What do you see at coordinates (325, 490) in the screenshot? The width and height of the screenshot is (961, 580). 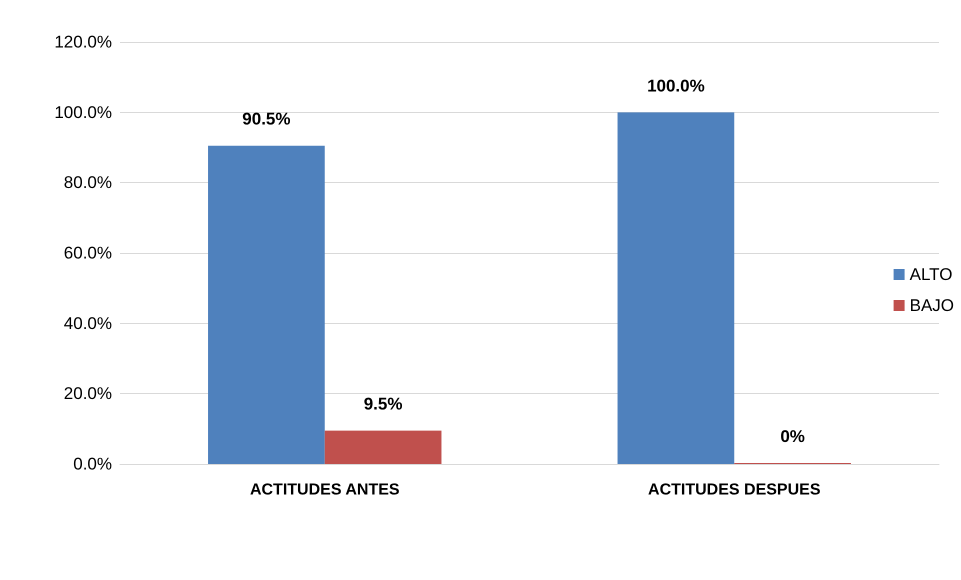 I see `x-tick-label: ACTITUDES ANTES` at bounding box center [325, 490].